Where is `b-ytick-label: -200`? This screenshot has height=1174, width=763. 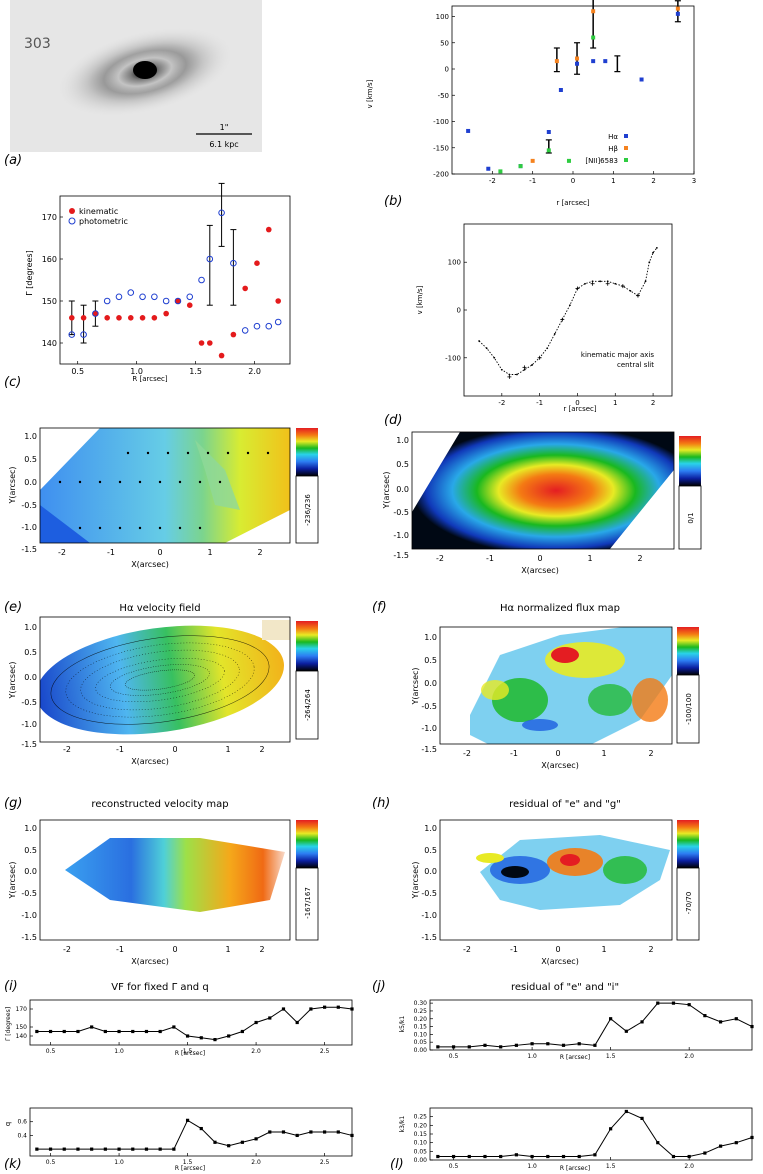 b-ytick-label: -200 is located at coordinates (441, 175).